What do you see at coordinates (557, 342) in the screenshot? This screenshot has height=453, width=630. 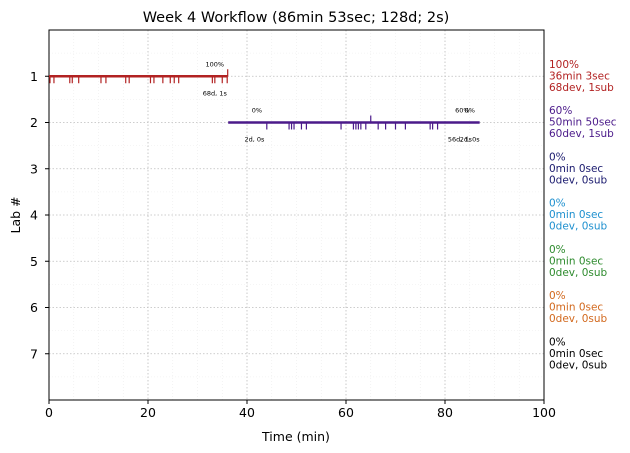 I see `lab-7-summary-line: 0%` at bounding box center [557, 342].